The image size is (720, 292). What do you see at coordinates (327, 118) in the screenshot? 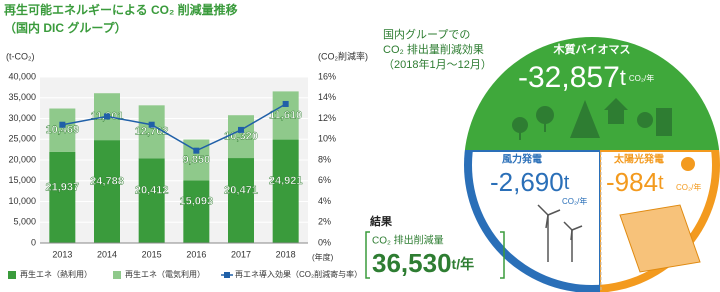
I see `y2-tick-label: 12%` at bounding box center [327, 118].